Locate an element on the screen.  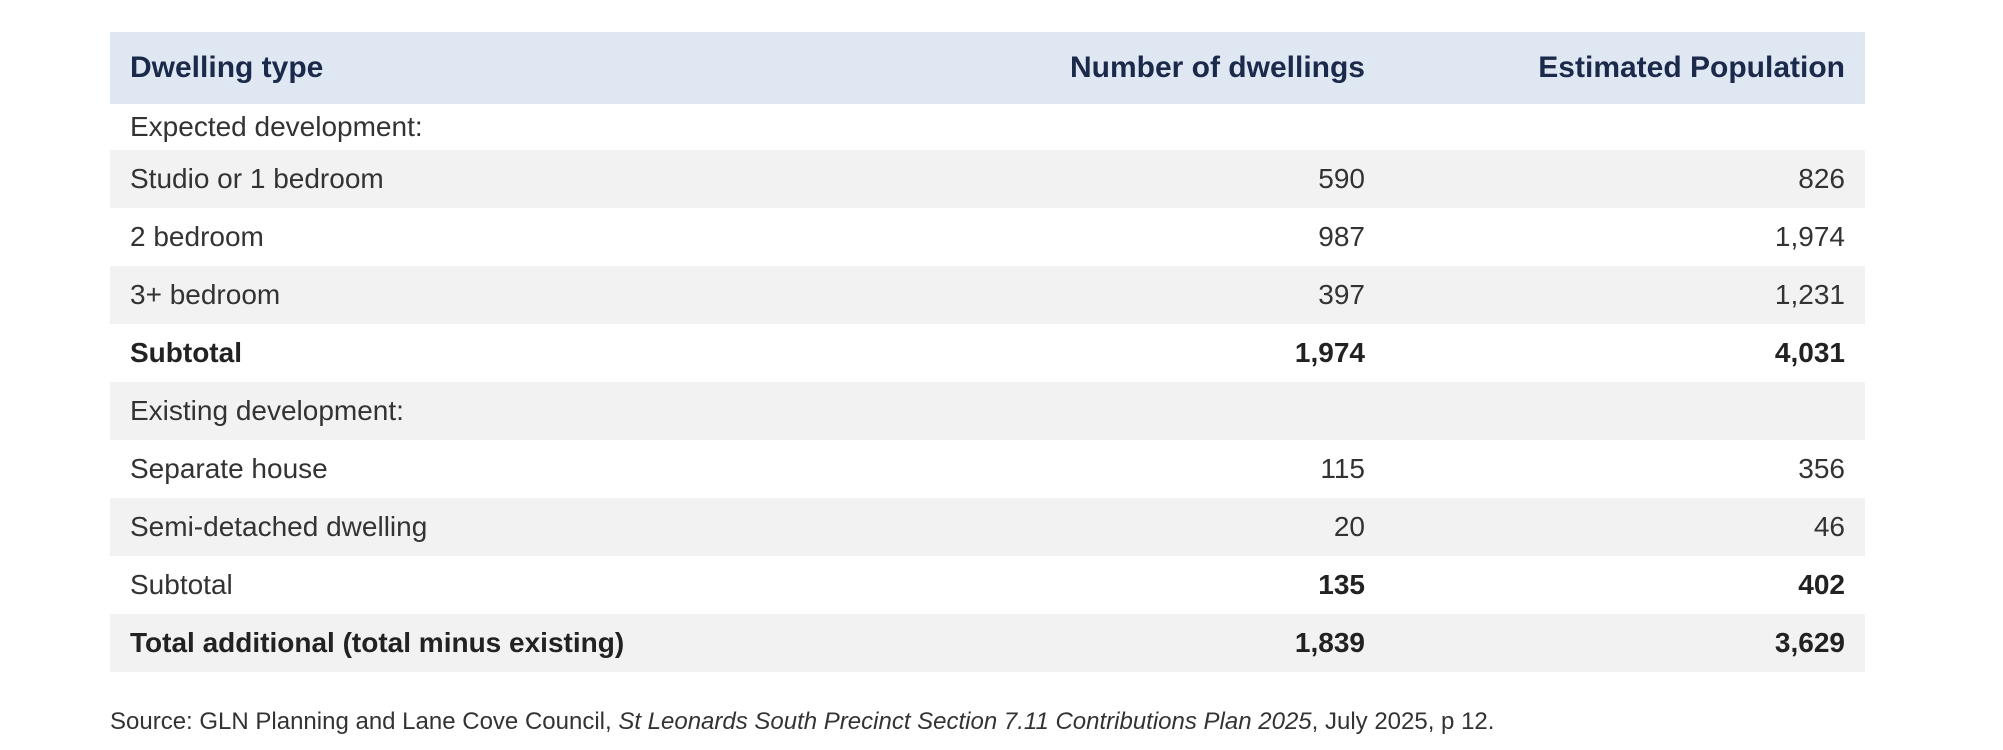
table-row: Separate house 115 356 is located at coordinates (987, 469).